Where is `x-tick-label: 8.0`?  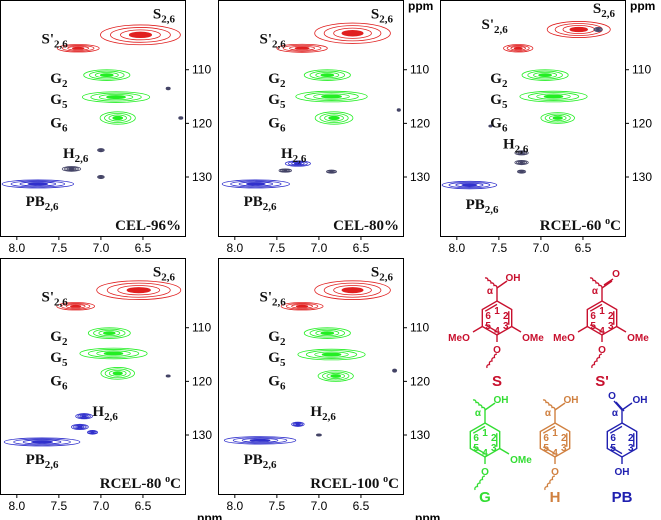
x-tick-label: 8.0 is located at coordinates (234, 248).